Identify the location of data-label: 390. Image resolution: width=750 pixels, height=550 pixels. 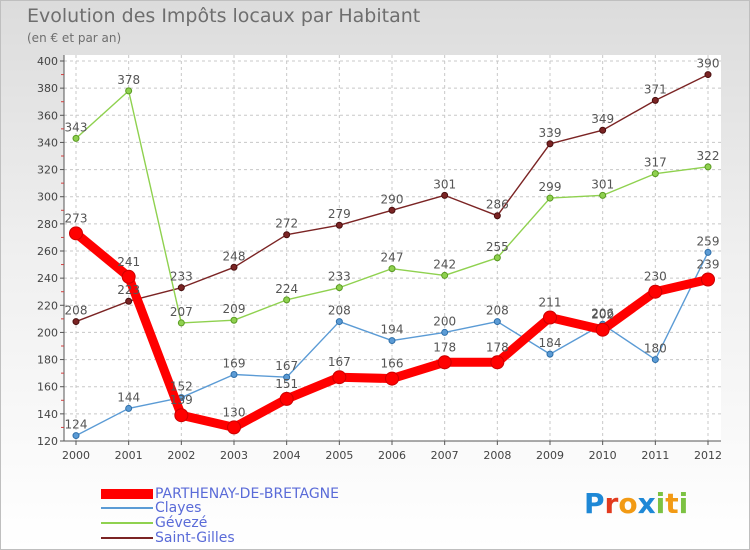
(708, 64).